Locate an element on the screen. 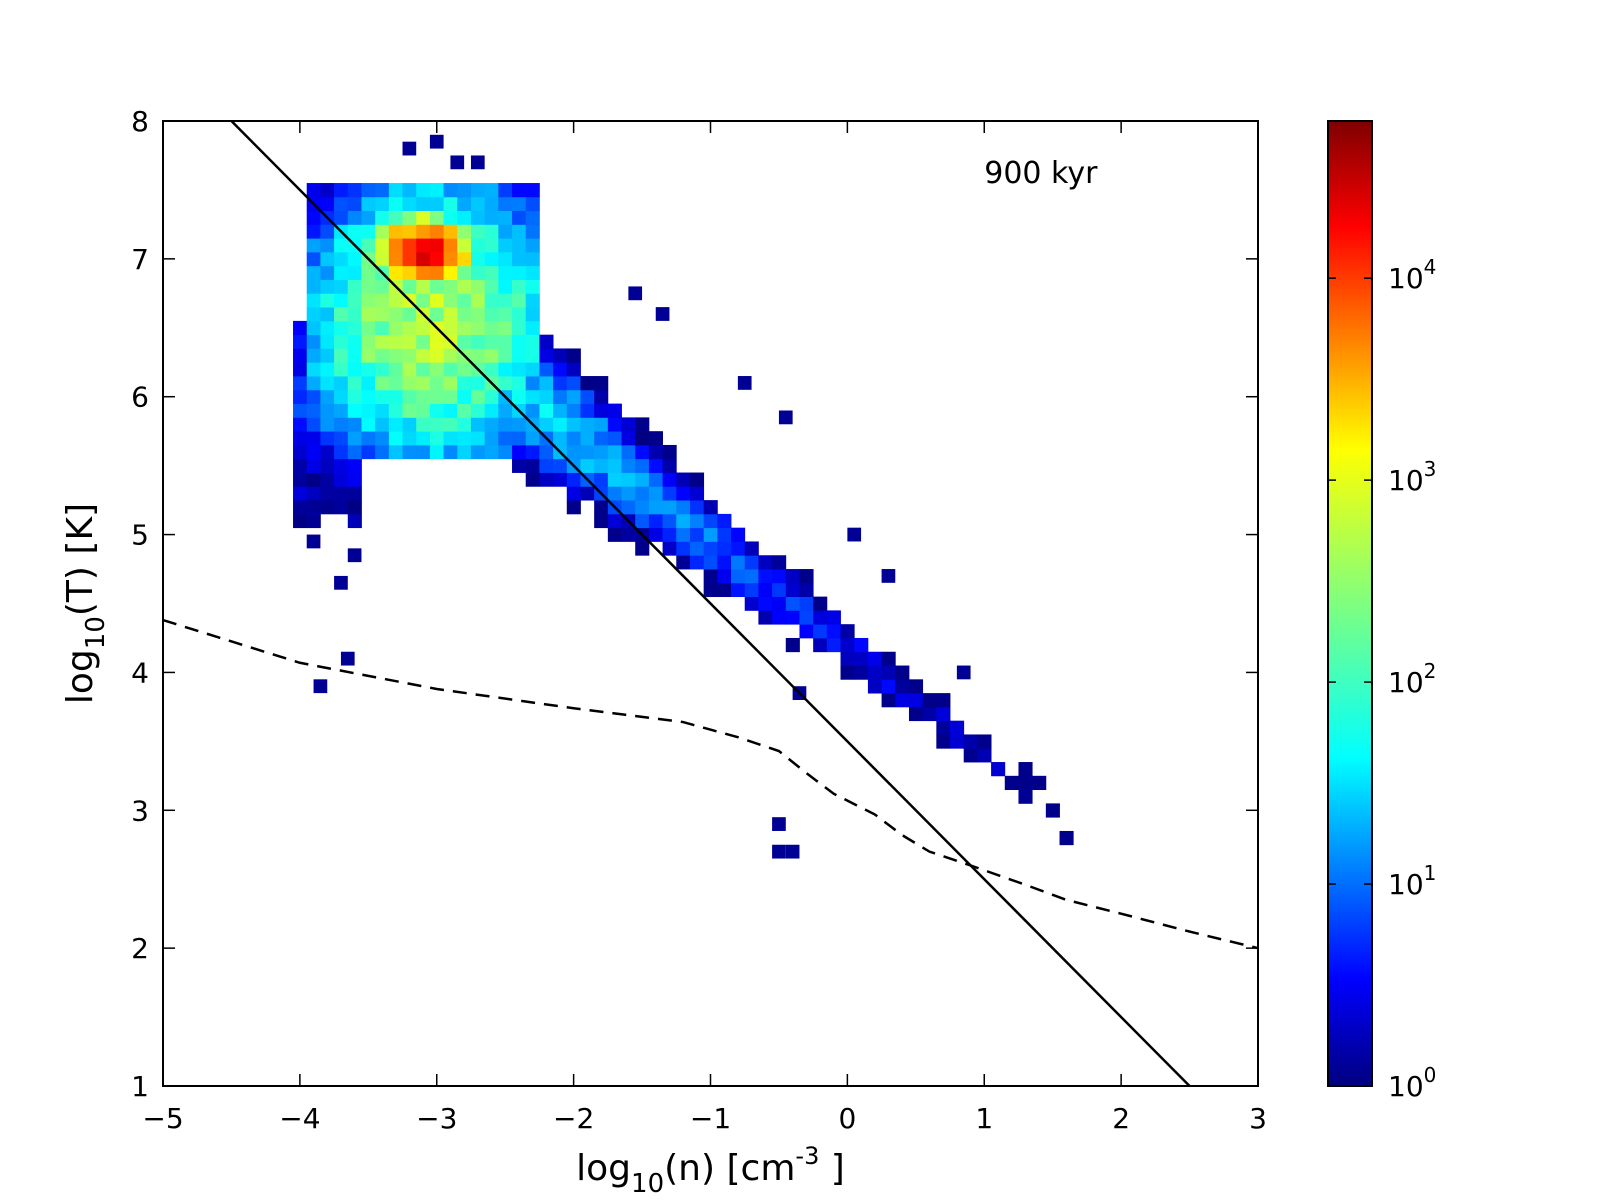 Image resolution: width=1600 pixels, height=1200 pixels. time-annotation: 900 kyr is located at coordinates (1041, 173).